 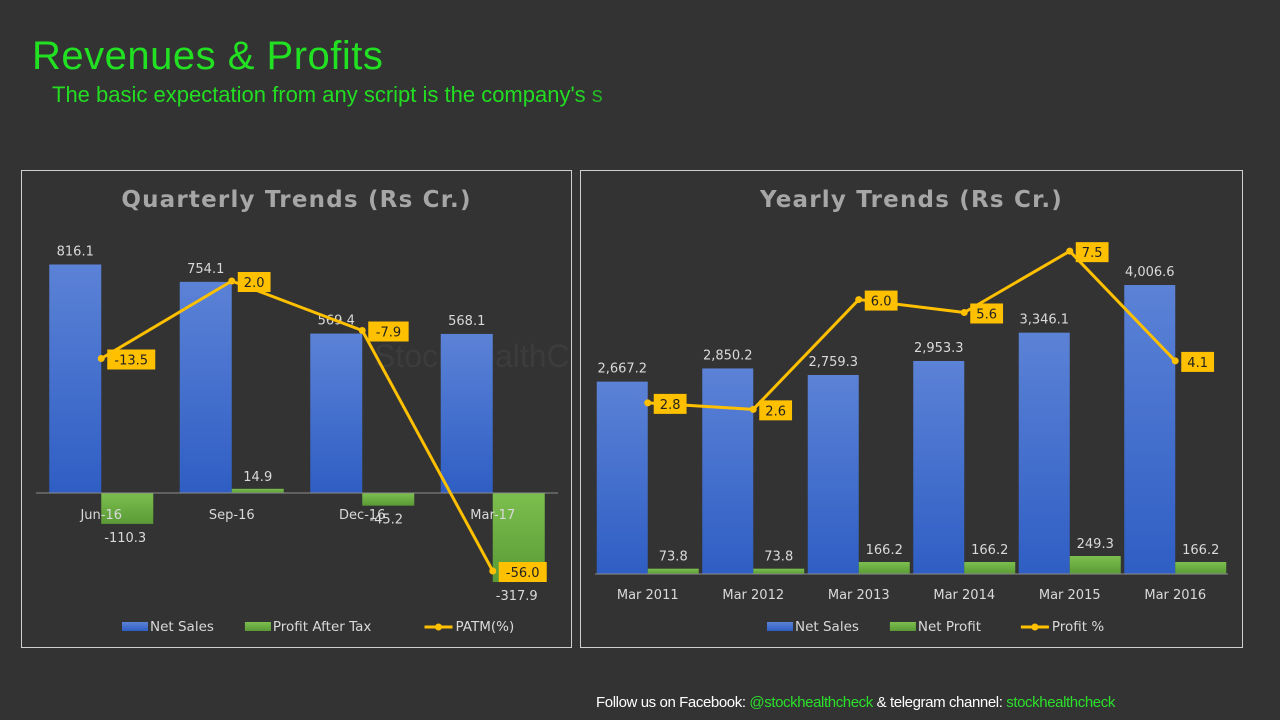 What do you see at coordinates (232, 515) in the screenshot?
I see `category-label-sep-16: Sep-16` at bounding box center [232, 515].